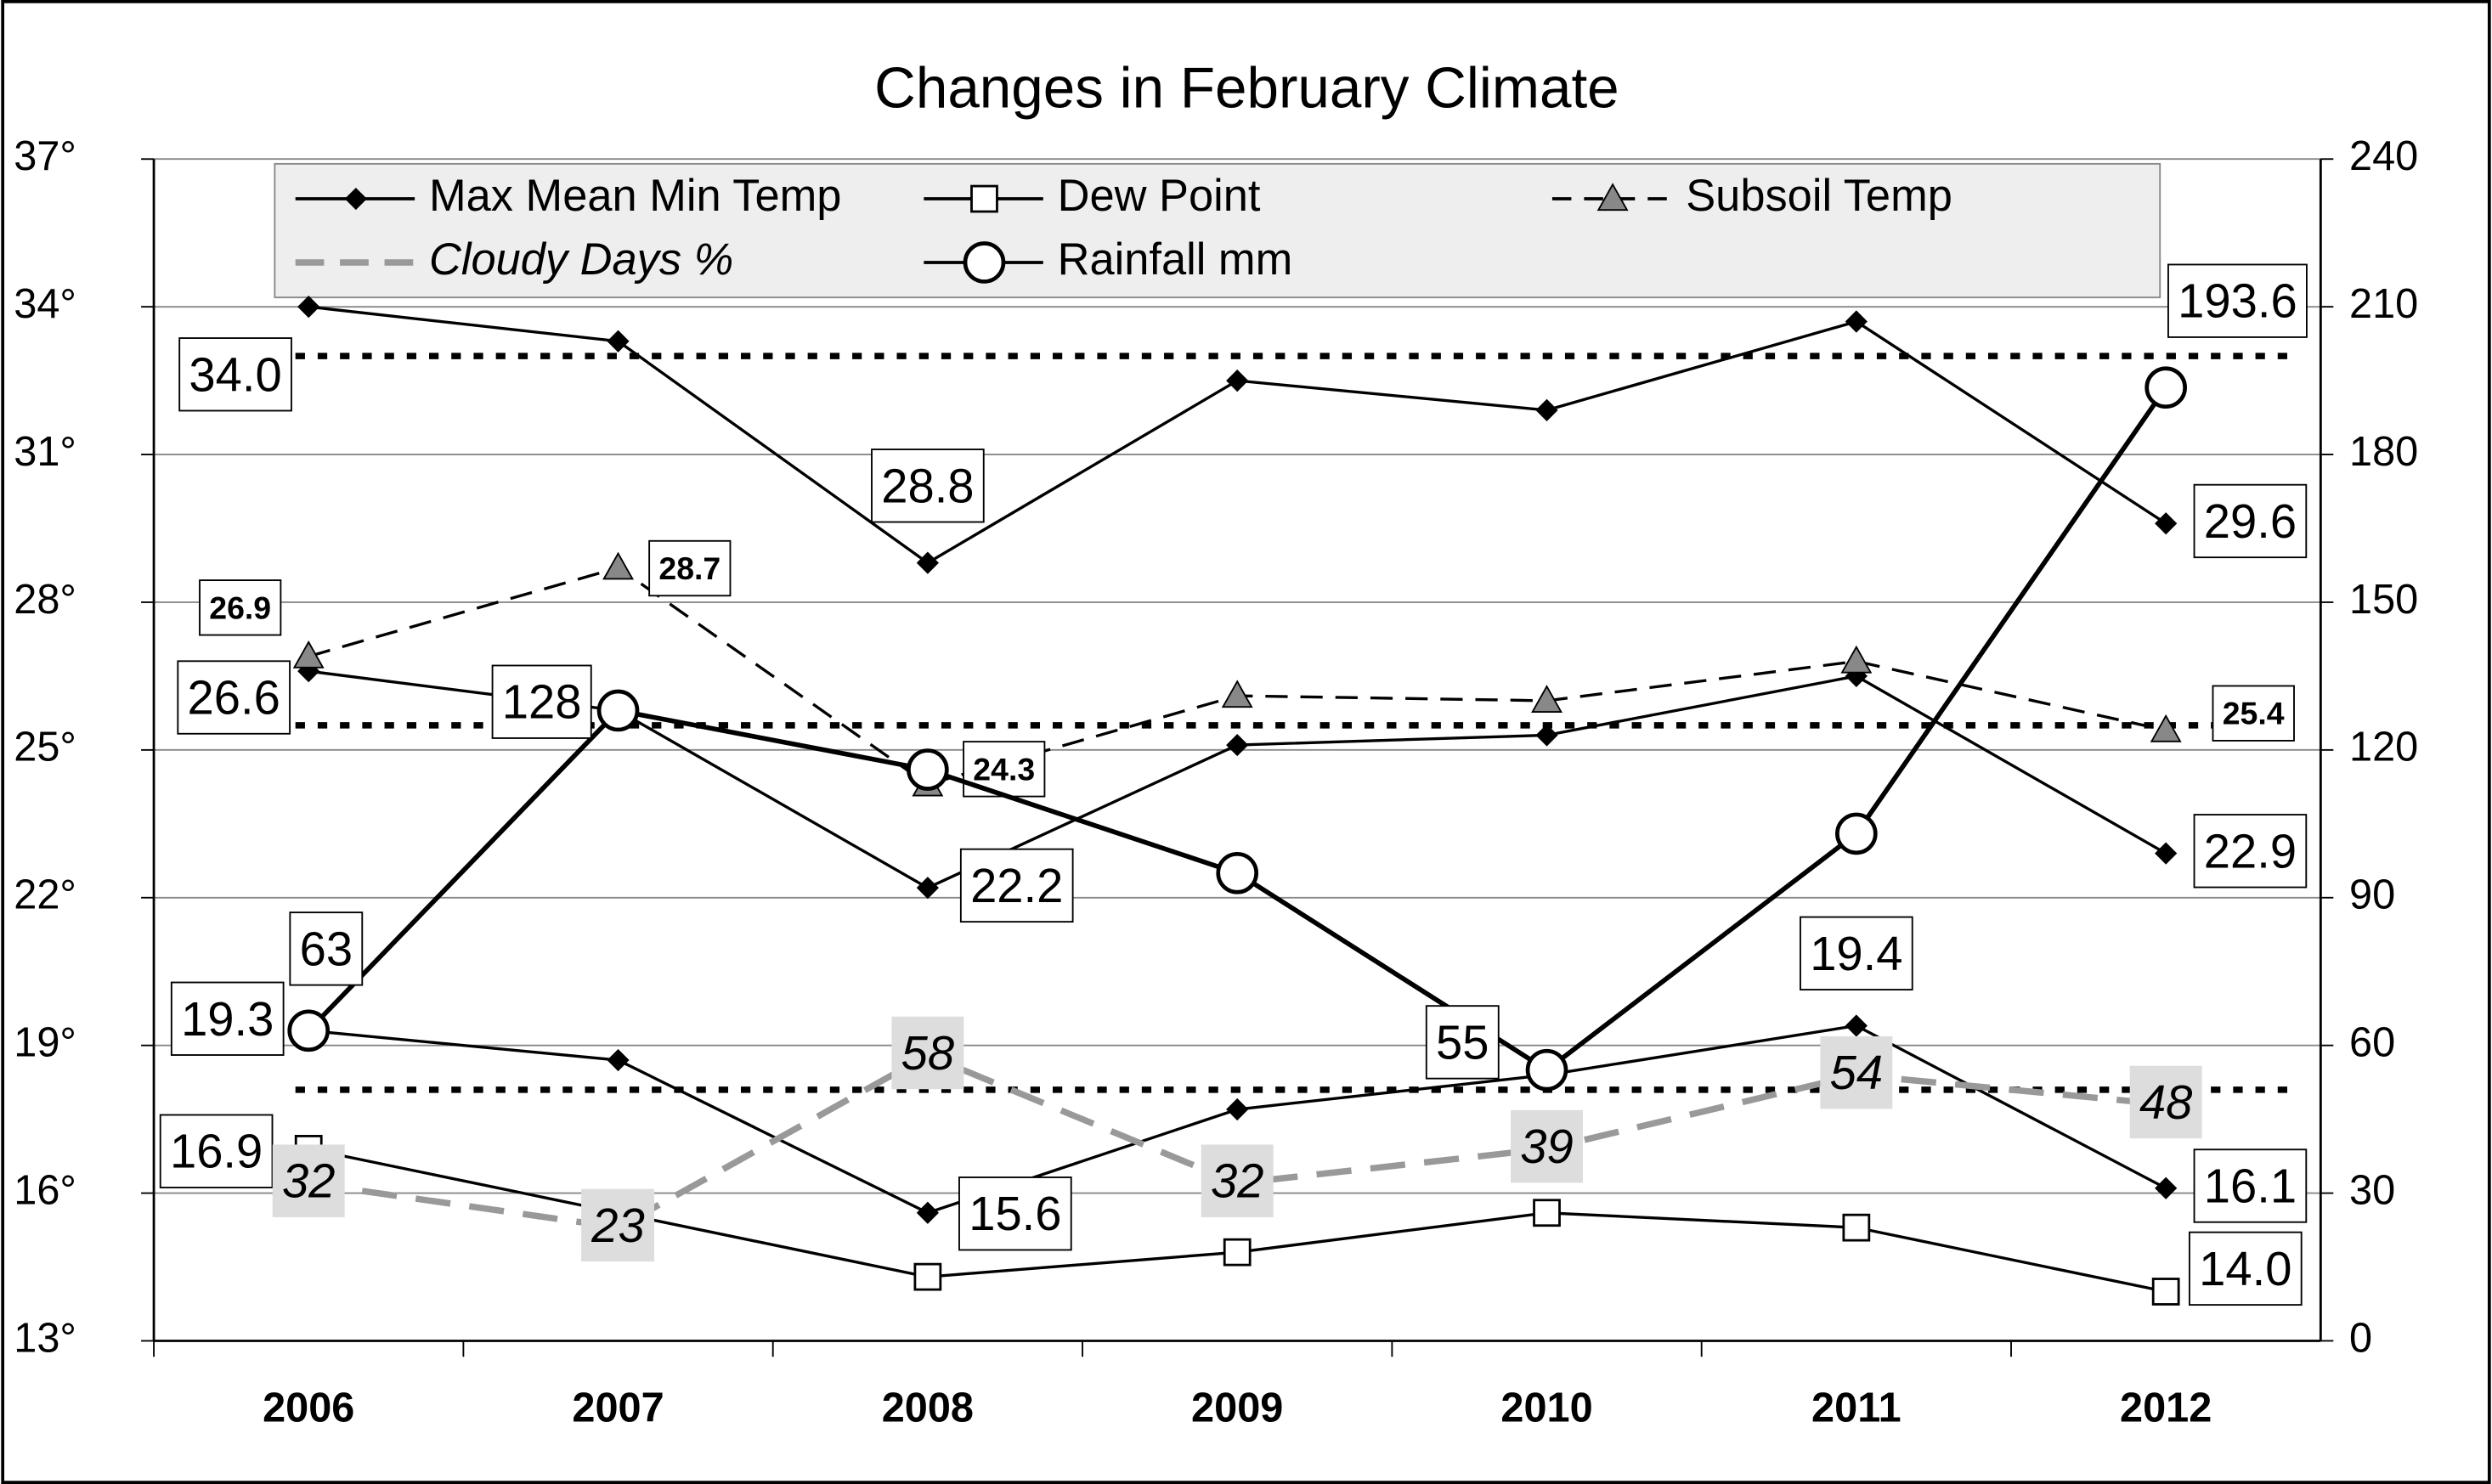 The height and width of the screenshot is (1484, 2492). Describe the element at coordinates (1175, 260) in the screenshot. I see `legend-label: Rainfall mm` at that location.